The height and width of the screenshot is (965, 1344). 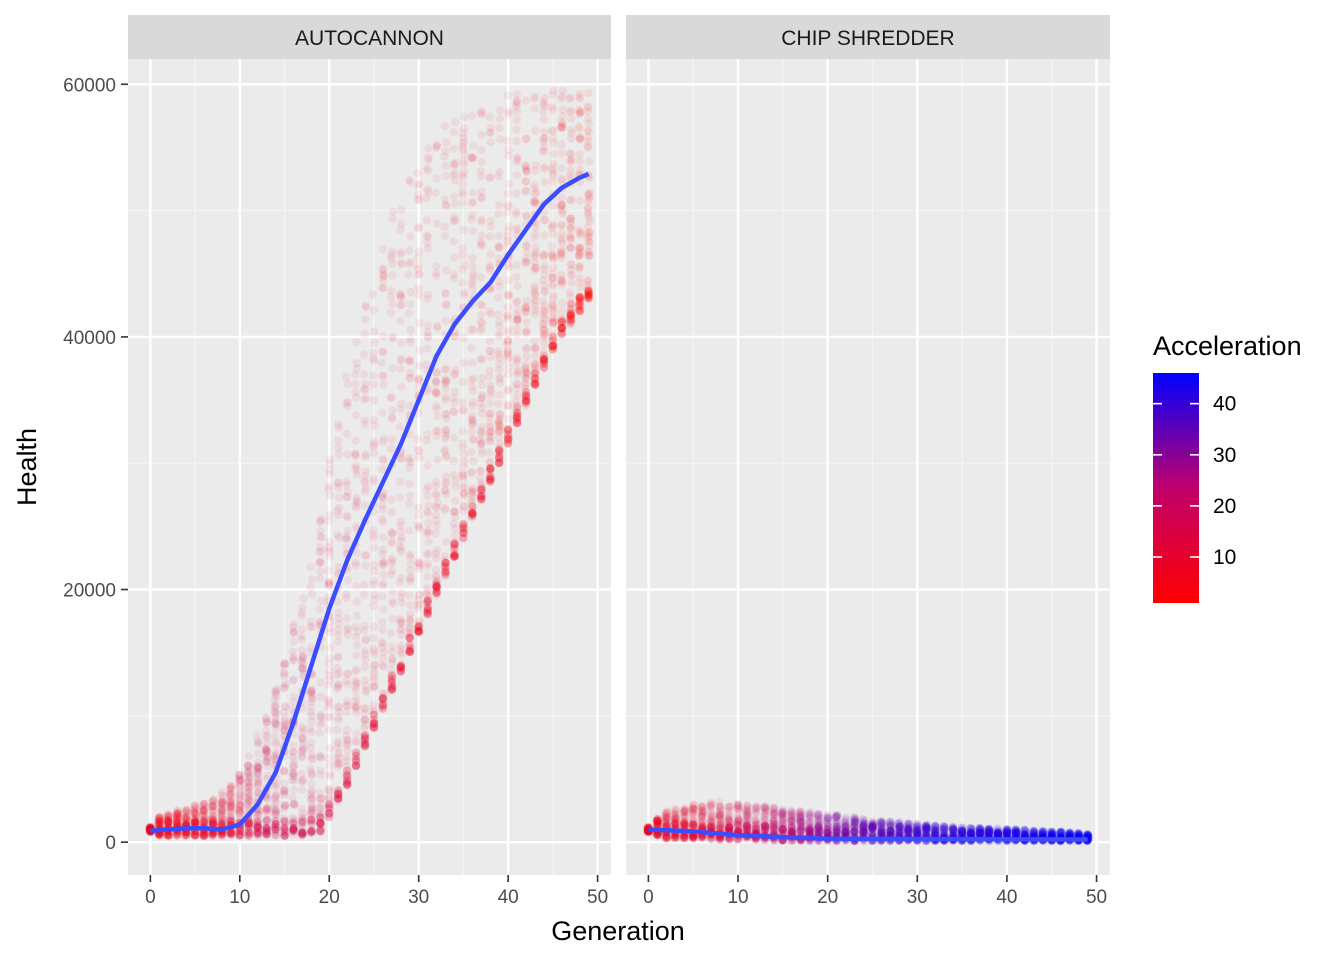 I want to click on y-tick-label: 60000, so click(x=89, y=85).